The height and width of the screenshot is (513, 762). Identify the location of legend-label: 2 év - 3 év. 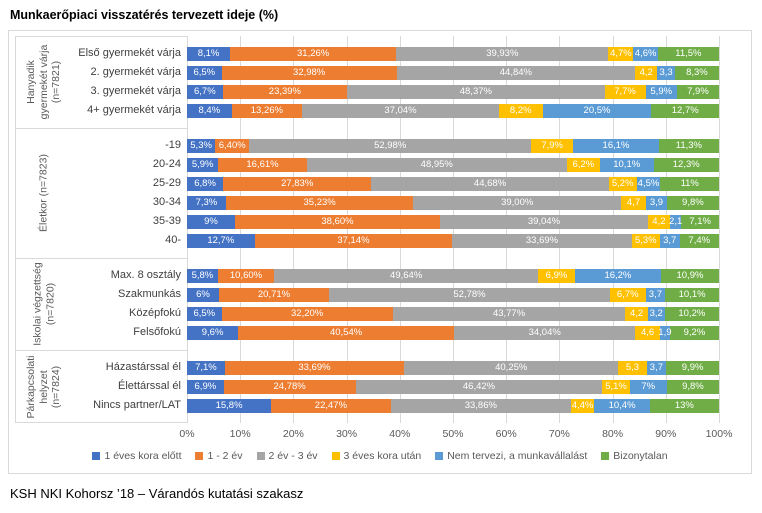
(293, 456).